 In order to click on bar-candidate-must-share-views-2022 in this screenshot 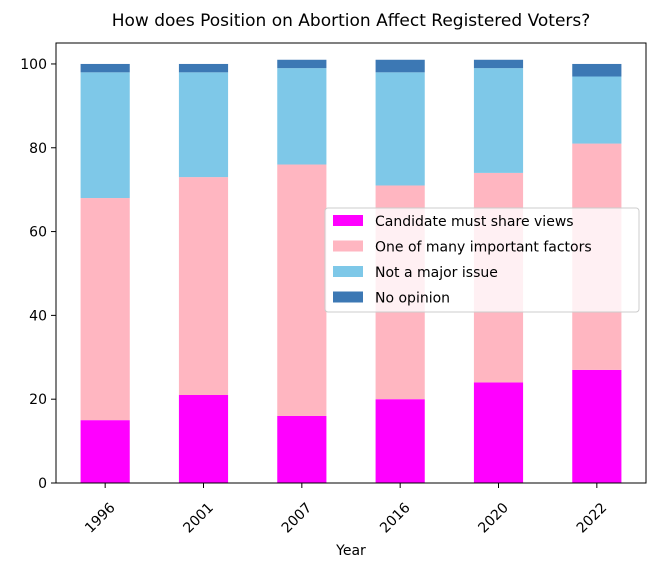, I will do `click(597, 426)`.